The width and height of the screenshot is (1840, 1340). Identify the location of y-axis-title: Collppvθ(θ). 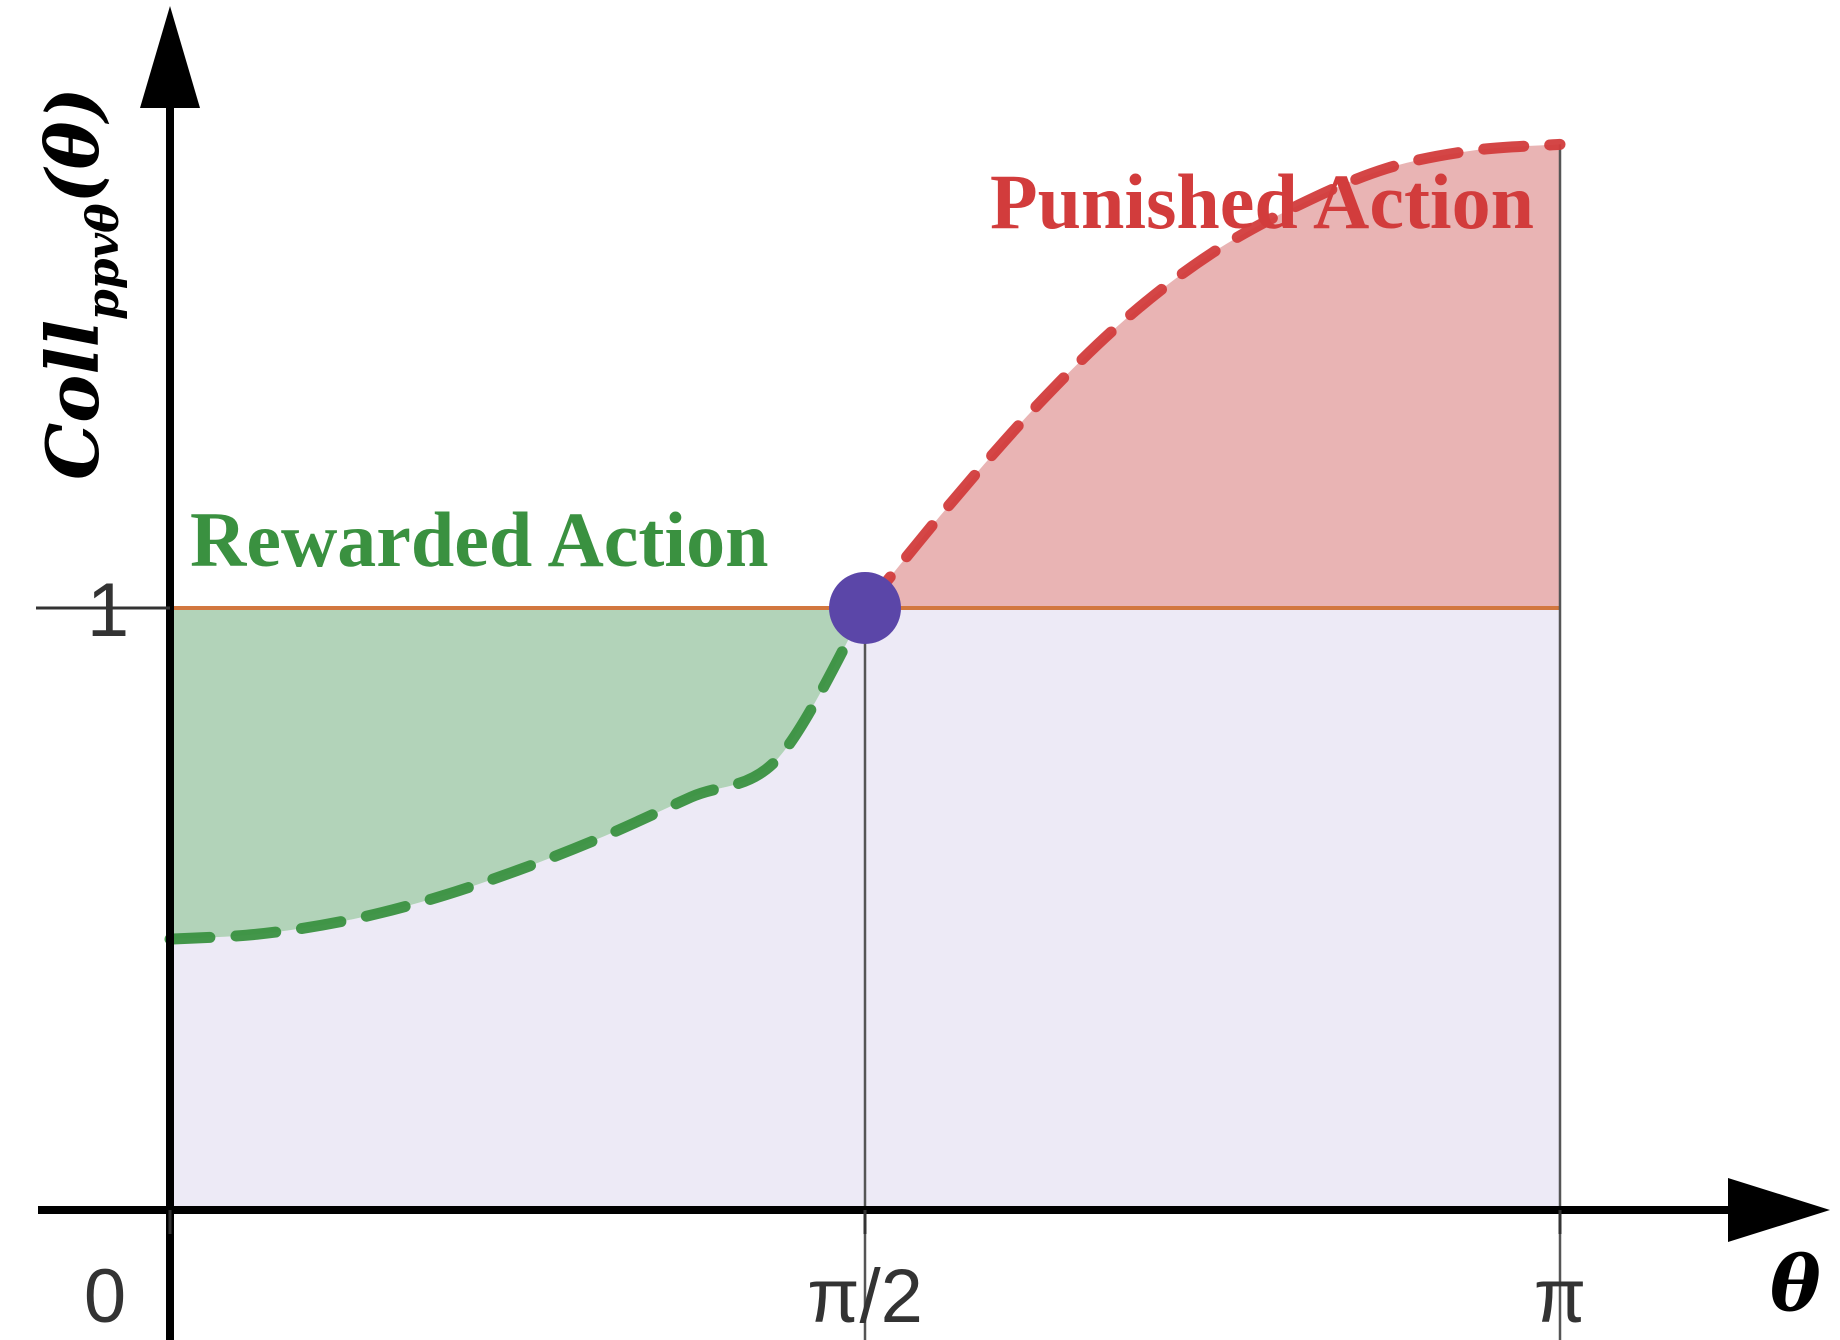
(79, 283).